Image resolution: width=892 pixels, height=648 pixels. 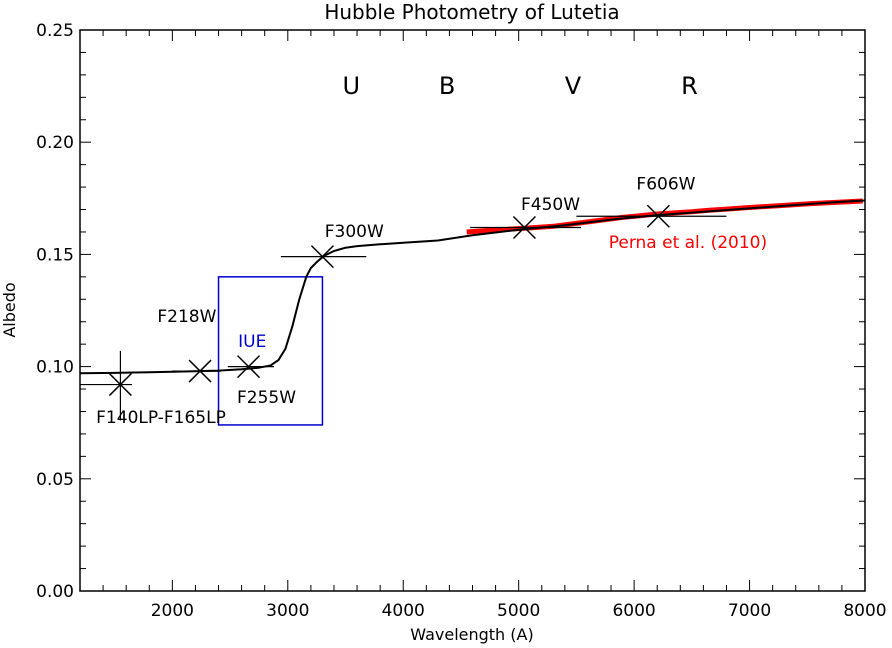 I want to click on chart-title: Hubble Photometry of Lutetia, so click(x=471, y=12).